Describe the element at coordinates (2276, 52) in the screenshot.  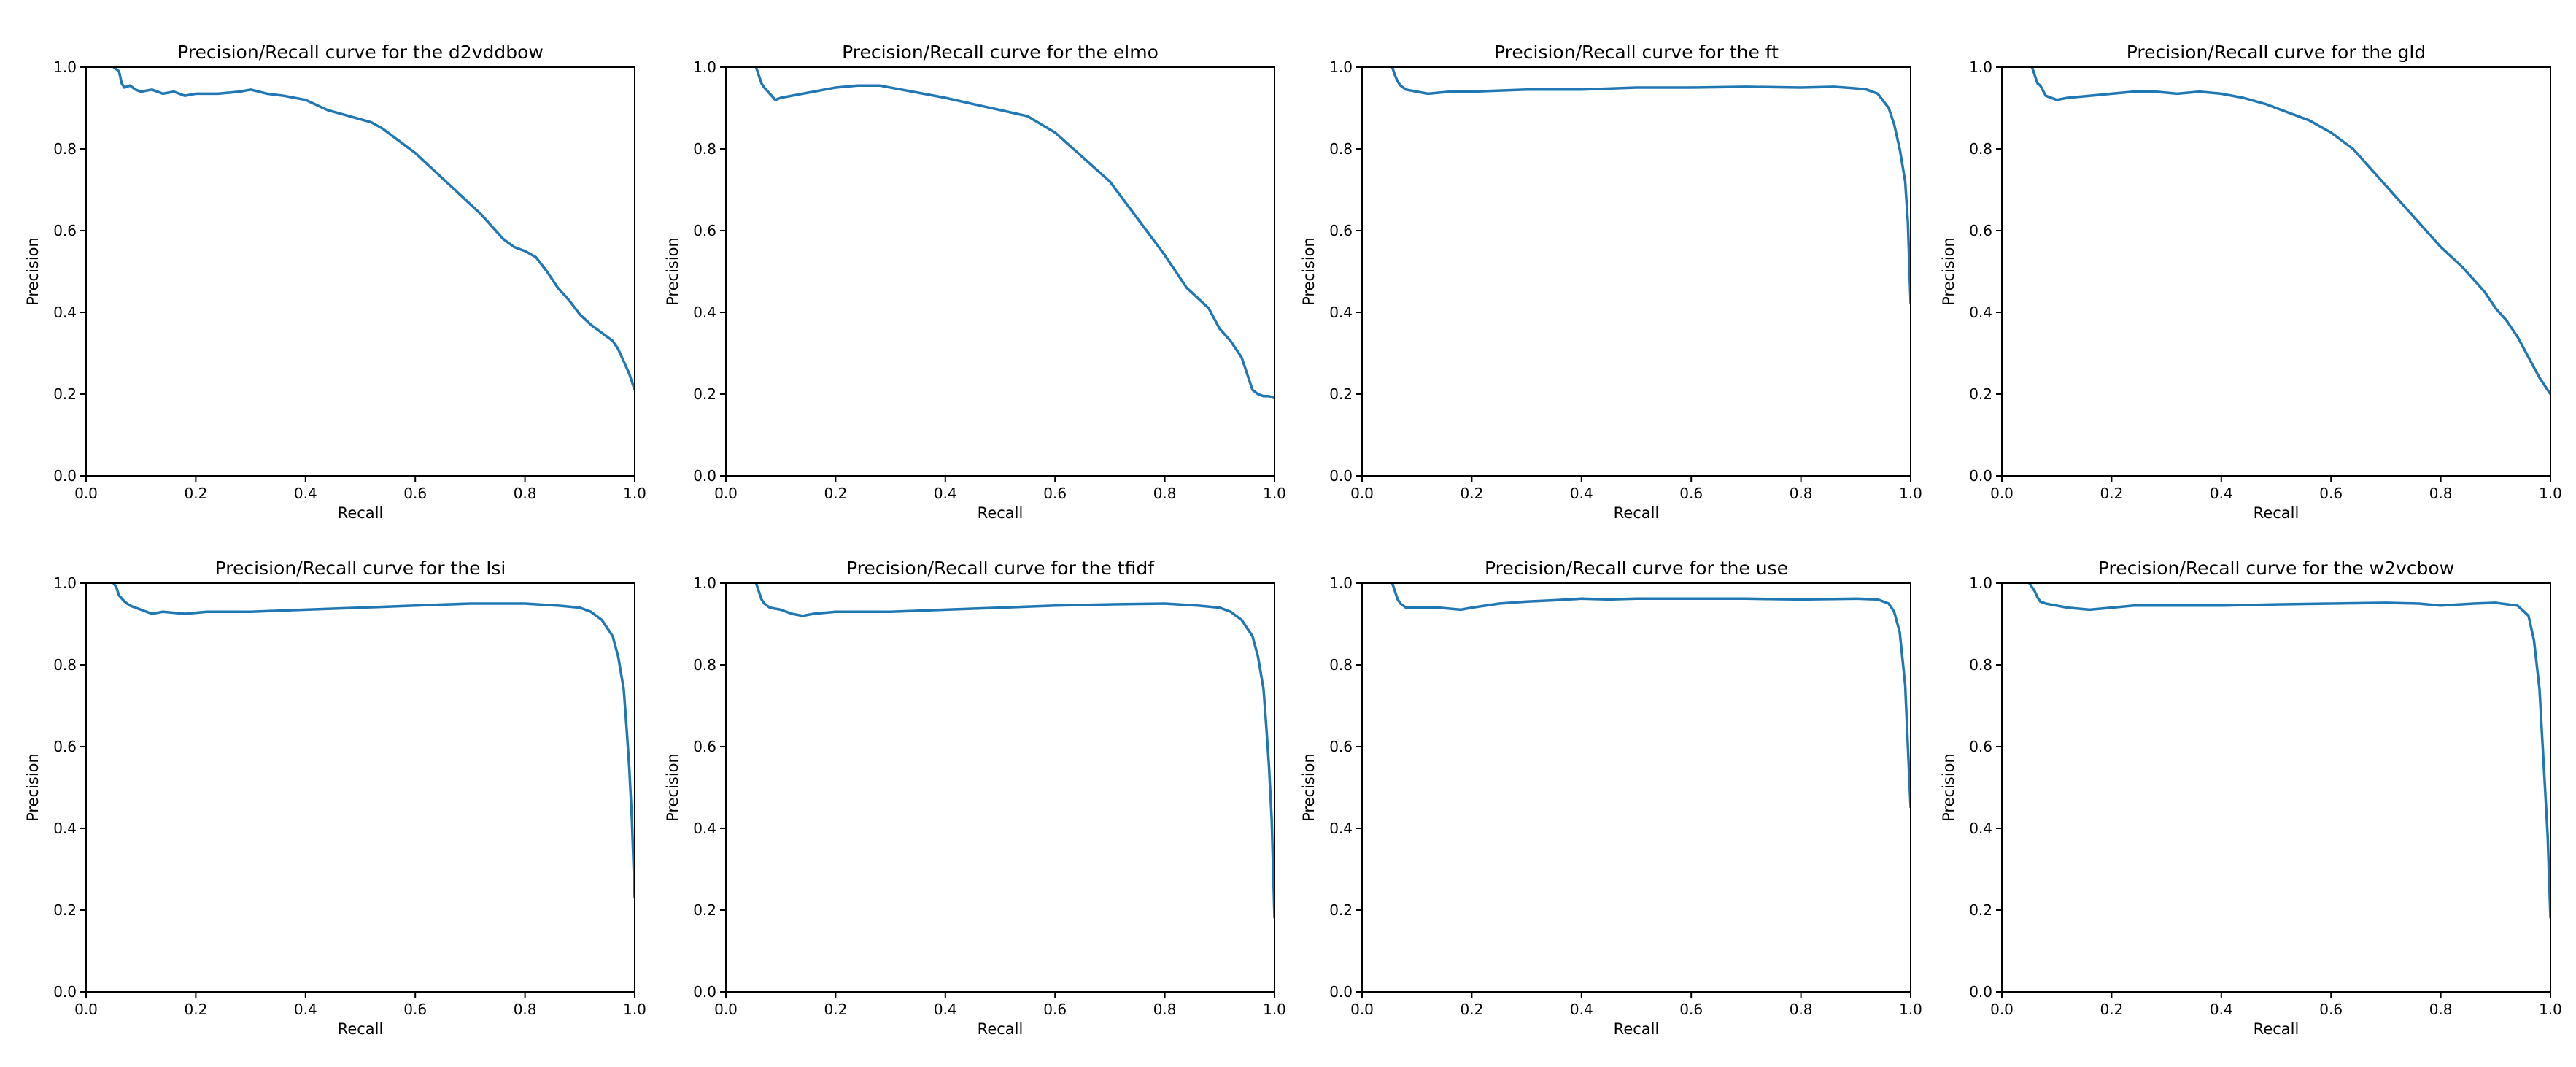
I see `chart-title: Precision/Recall curve for the gld` at that location.